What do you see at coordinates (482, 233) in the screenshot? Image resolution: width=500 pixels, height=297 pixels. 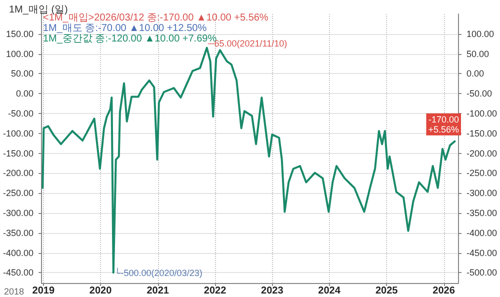 I see `y2-tick-label: -400.00` at bounding box center [482, 233].